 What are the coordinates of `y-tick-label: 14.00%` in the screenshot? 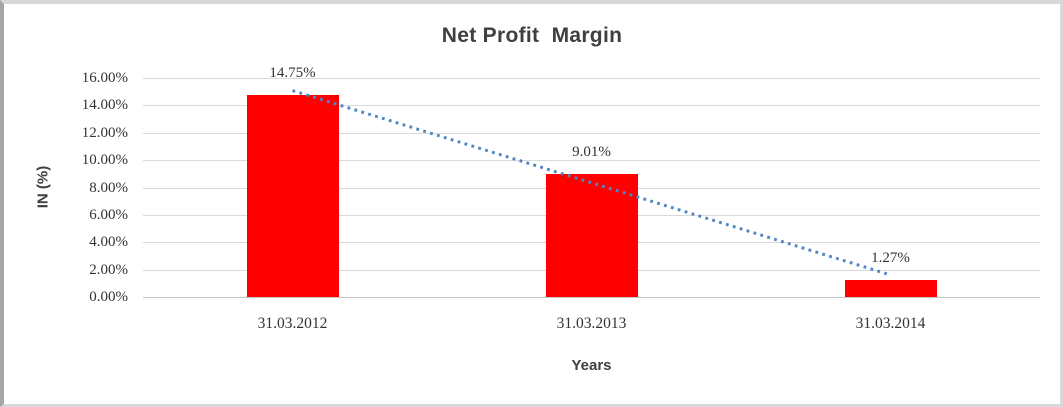 It's located at (104, 105).